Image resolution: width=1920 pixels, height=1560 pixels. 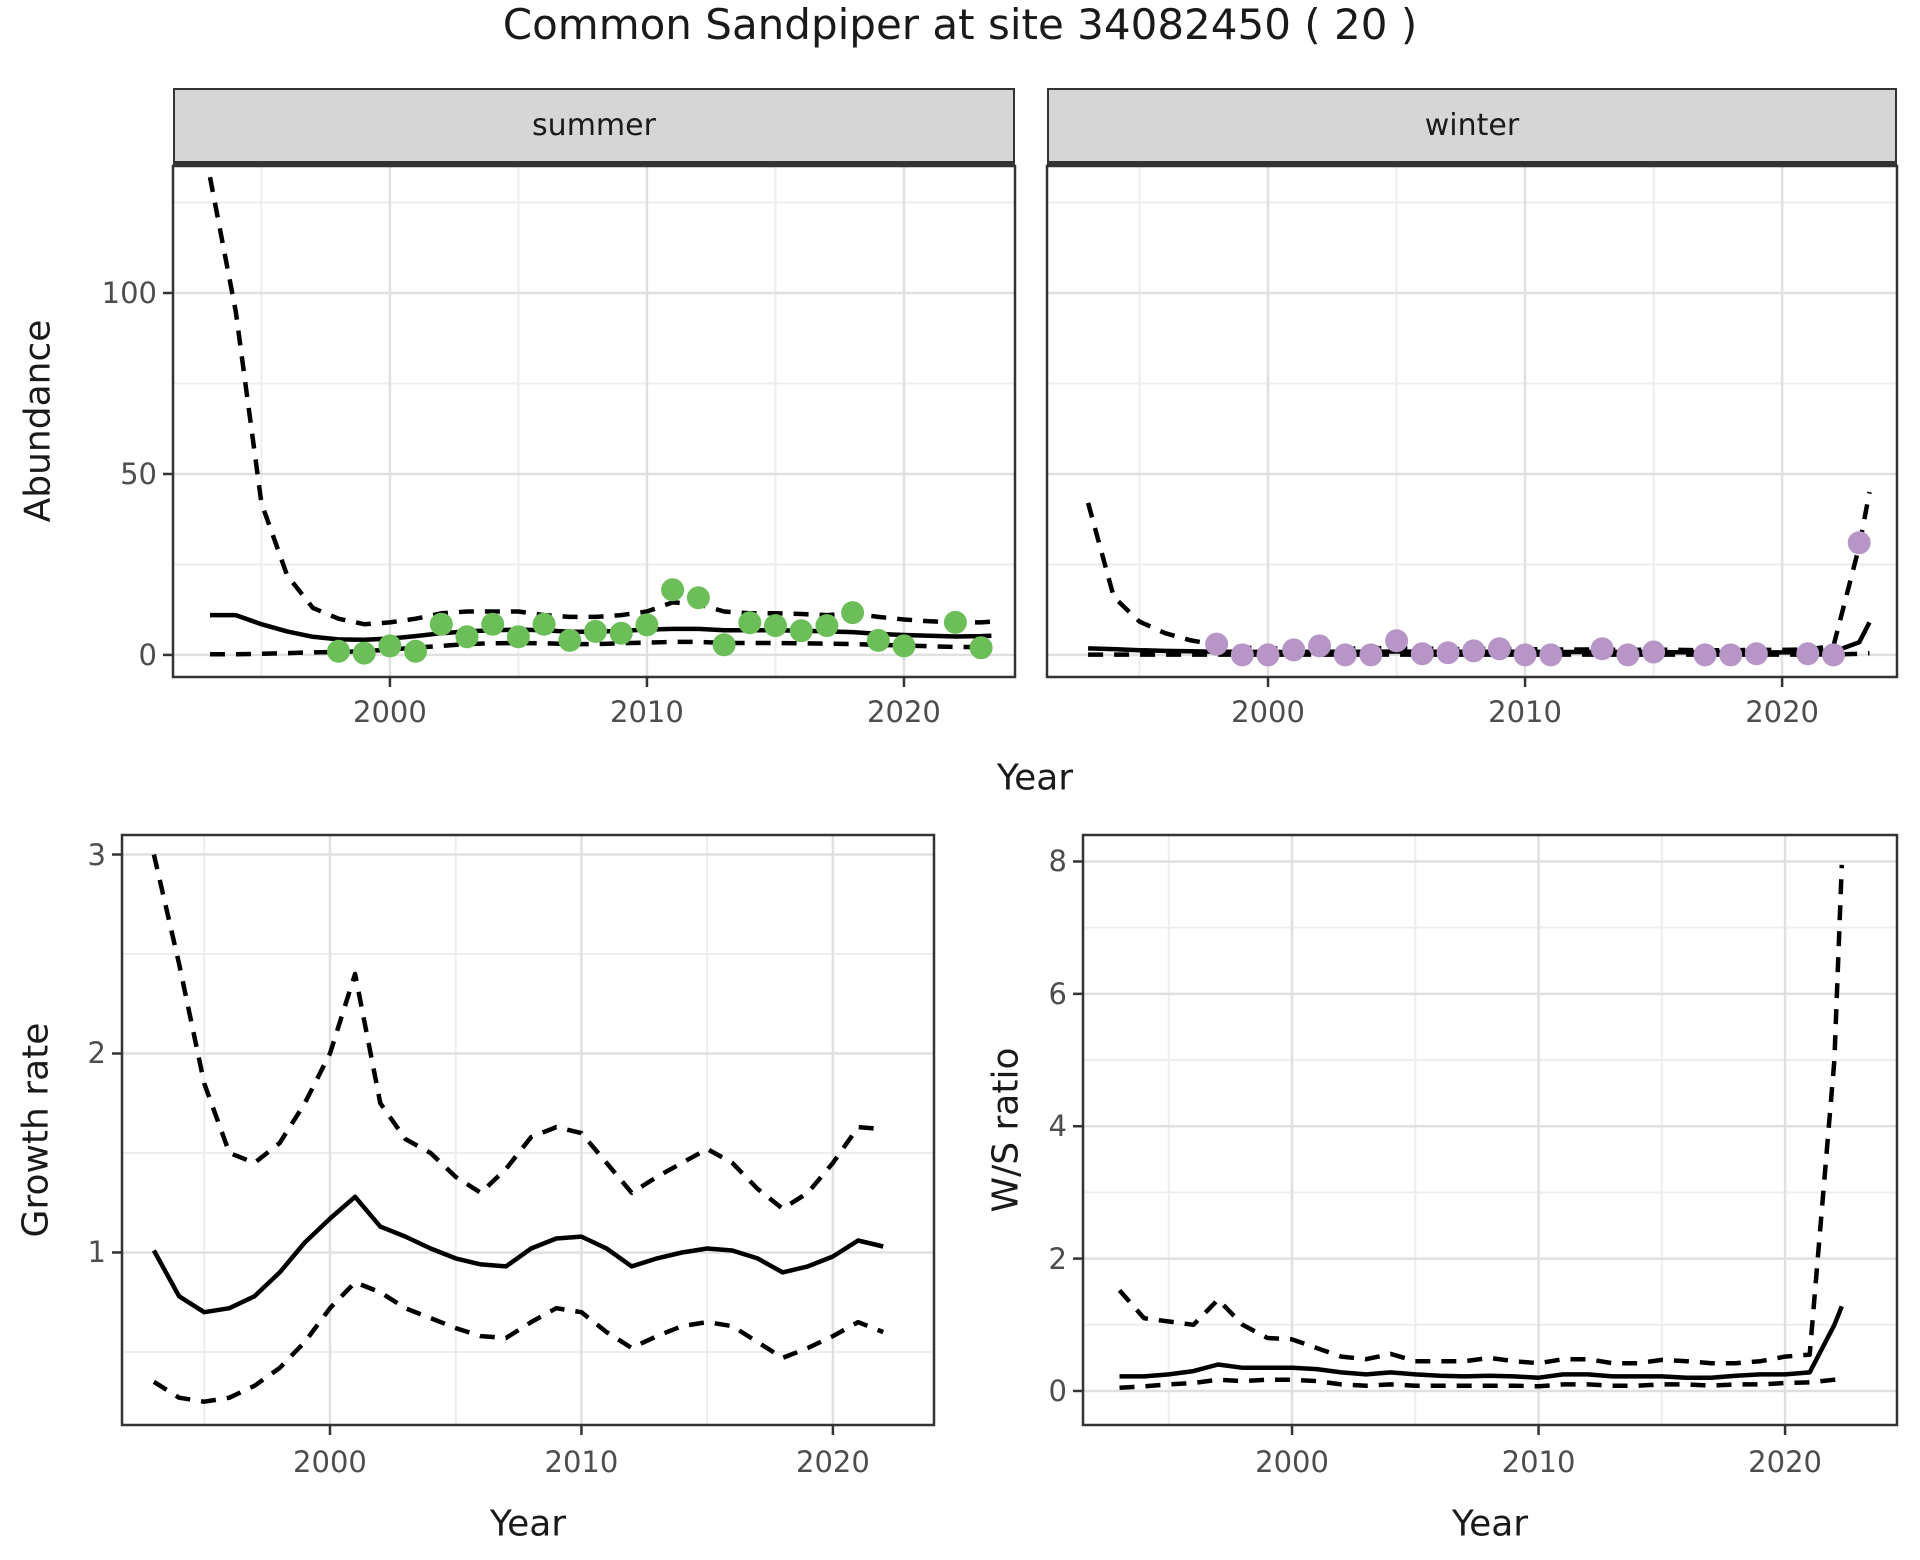 What do you see at coordinates (96, 854) in the screenshot?
I see `y-tick-label: 3` at bounding box center [96, 854].